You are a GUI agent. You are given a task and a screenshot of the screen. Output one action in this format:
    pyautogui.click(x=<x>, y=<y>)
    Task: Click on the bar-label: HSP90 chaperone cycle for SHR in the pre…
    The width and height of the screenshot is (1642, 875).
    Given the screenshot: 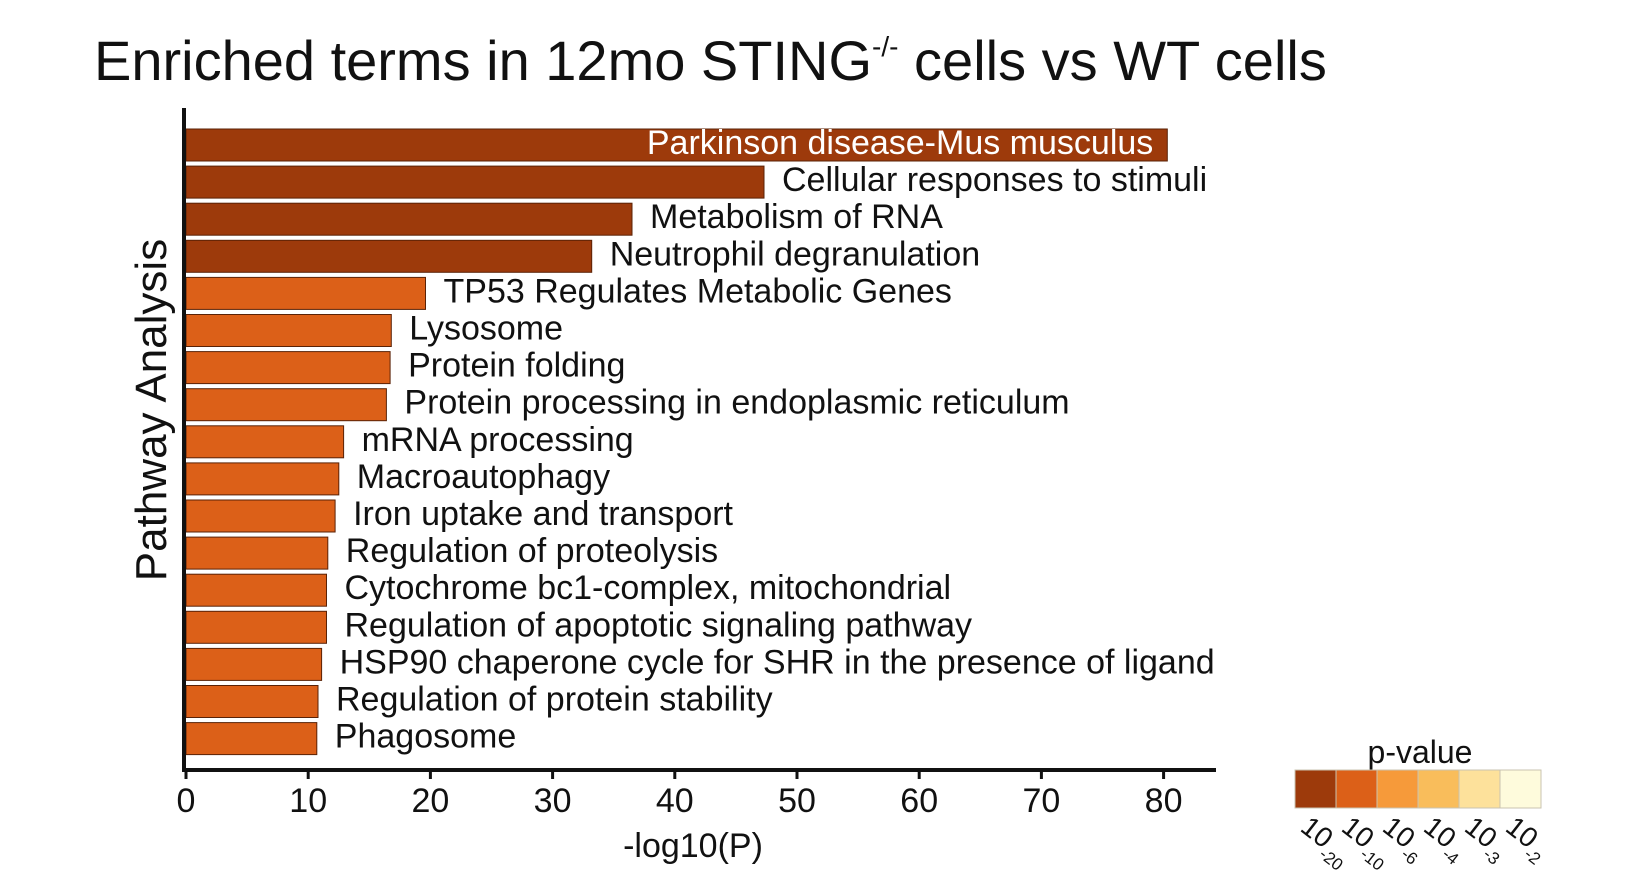 What is the action you would take?
    pyautogui.click(x=777, y=662)
    